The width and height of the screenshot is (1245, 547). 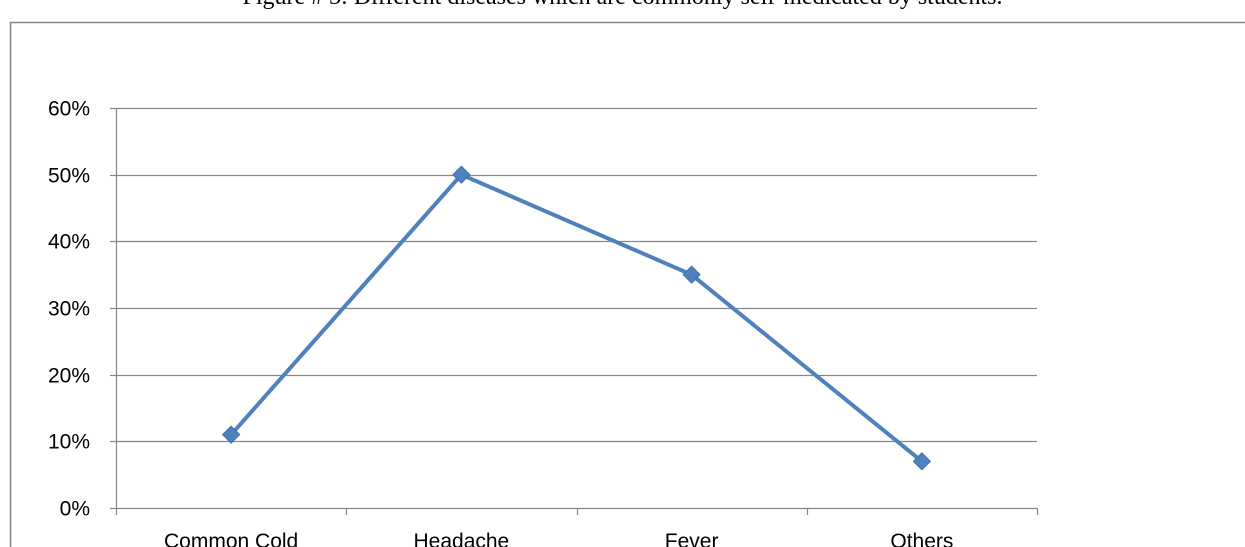 What do you see at coordinates (69, 109) in the screenshot?
I see `y-tick-label: 60%` at bounding box center [69, 109].